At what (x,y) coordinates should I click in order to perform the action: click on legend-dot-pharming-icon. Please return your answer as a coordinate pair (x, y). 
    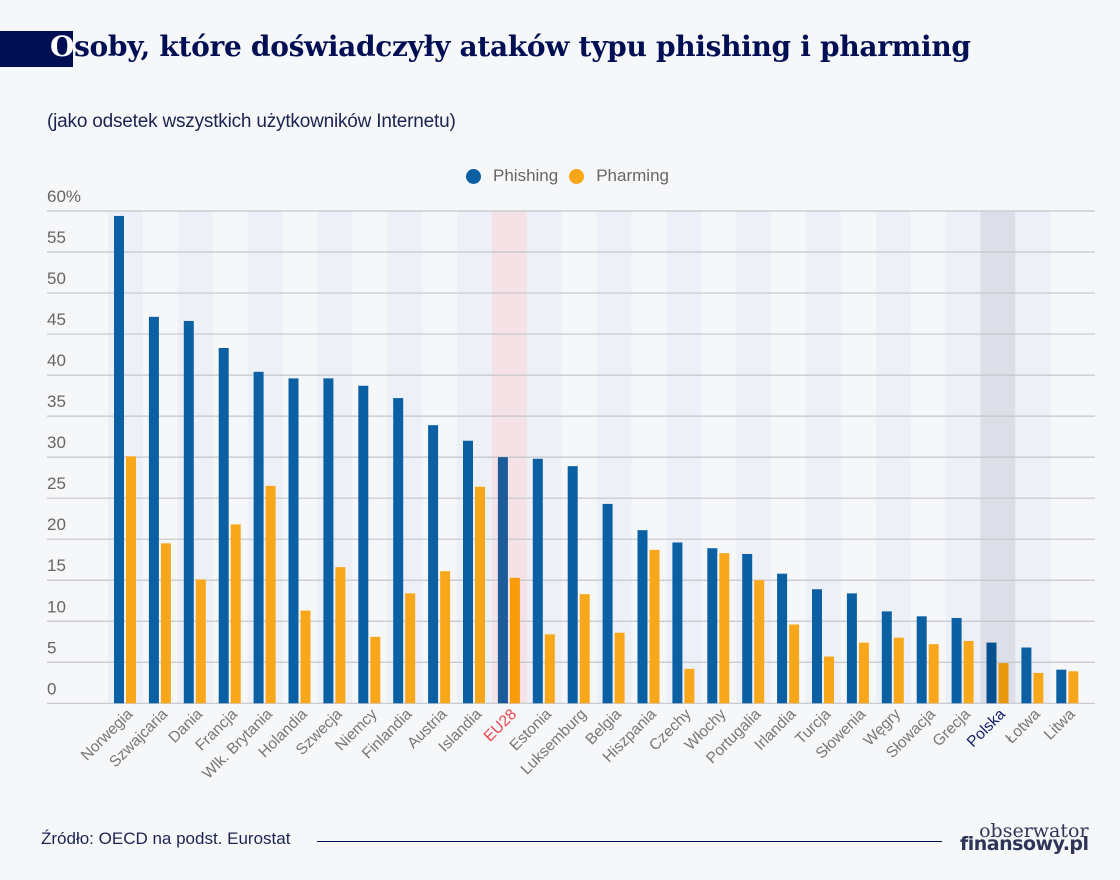
    Looking at the image, I should click on (577, 176).